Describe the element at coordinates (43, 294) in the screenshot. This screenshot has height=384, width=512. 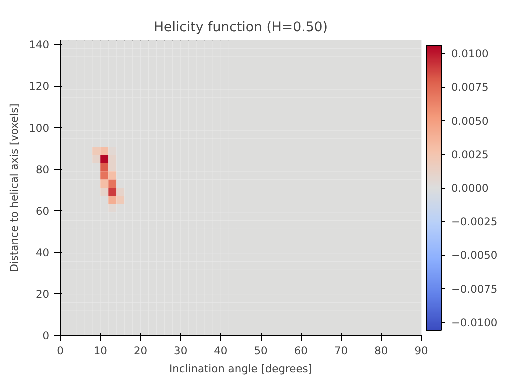
I see `y-tick-label: 20` at that location.